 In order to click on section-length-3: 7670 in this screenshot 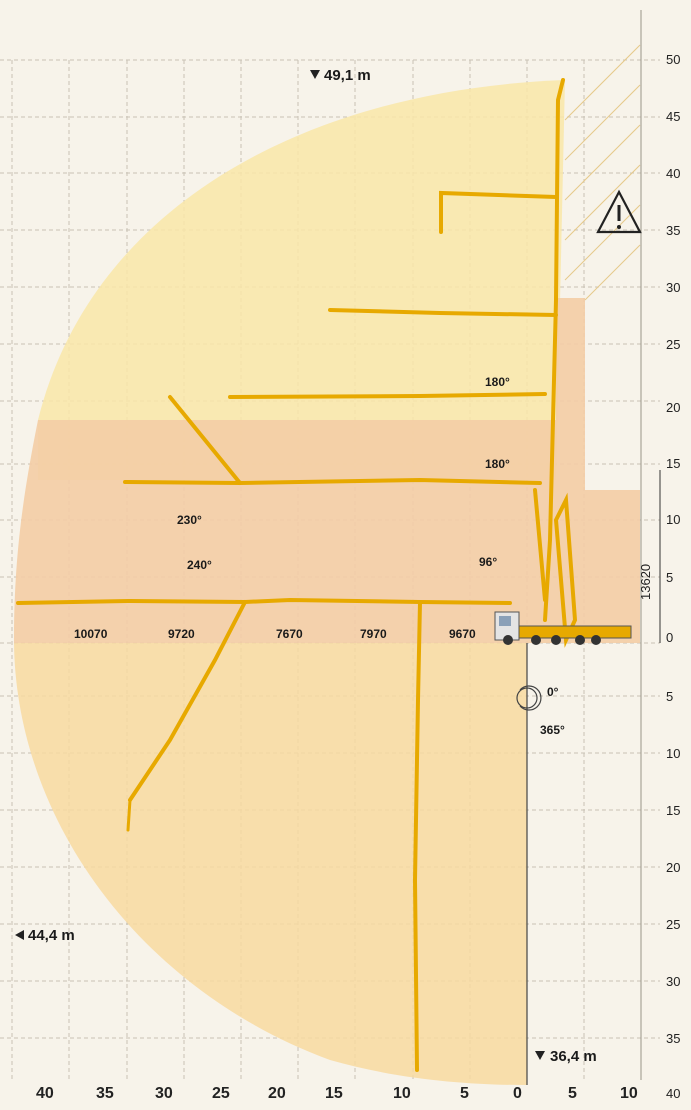, I will do `click(289, 634)`.